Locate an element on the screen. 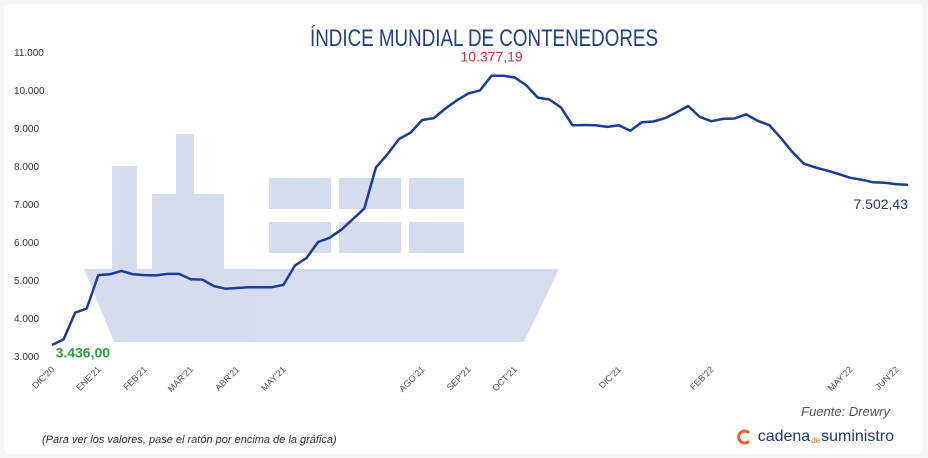  x-tick-label: ENE'21 is located at coordinates (88, 378).